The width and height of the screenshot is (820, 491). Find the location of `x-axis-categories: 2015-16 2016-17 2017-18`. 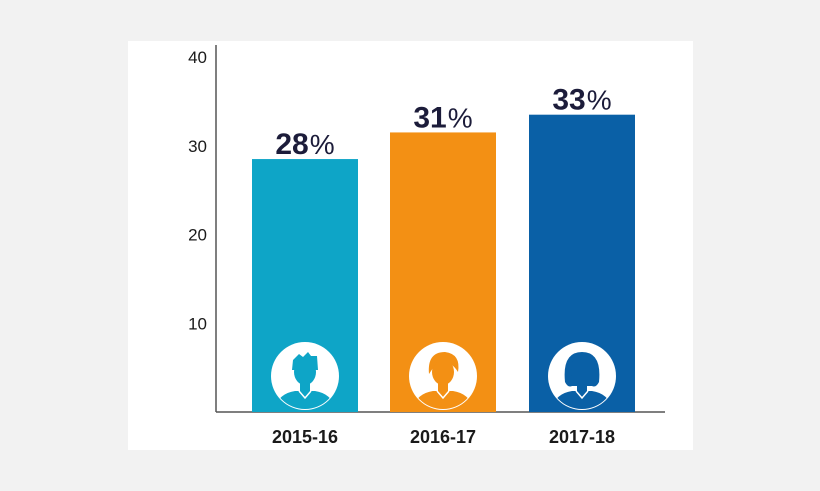

x-axis-categories: 2015-16 2016-17 2017-18 is located at coordinates (443, 437).